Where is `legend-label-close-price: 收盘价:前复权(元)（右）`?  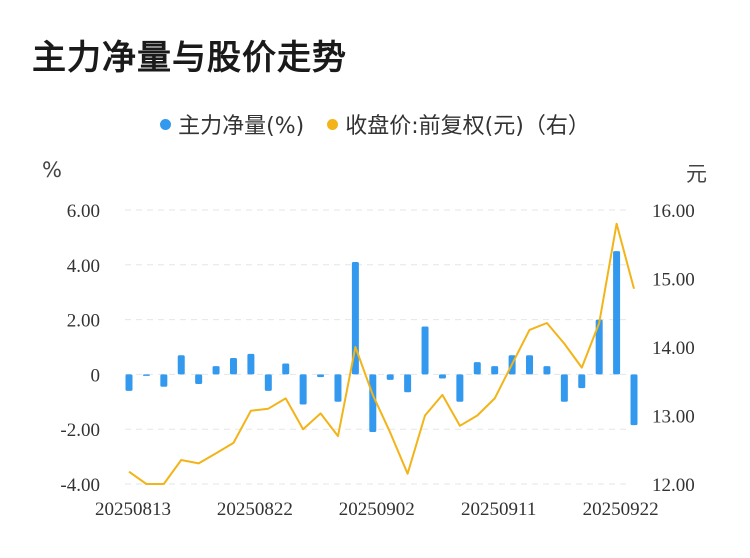
legend-label-close-price: 收盘价:前复权(元)（右） is located at coordinates (467, 126).